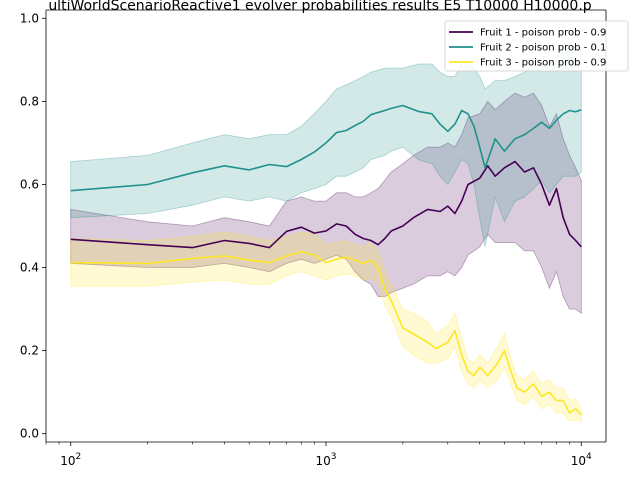 This screenshot has width=640, height=480. Describe the element at coordinates (543, 63) in the screenshot. I see `legend-label-3: Fruit 3 - poison prob - 0.9` at that location.